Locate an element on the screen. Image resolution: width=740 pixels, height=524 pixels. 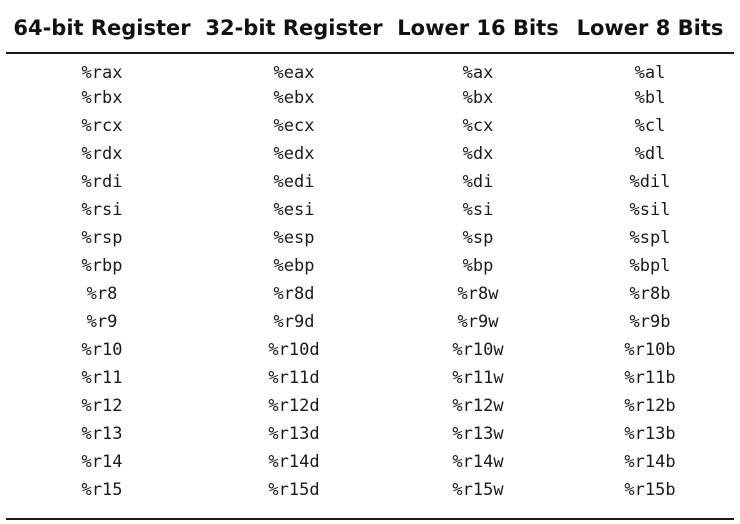
cell-16-bit: %bx is located at coordinates (478, 98).